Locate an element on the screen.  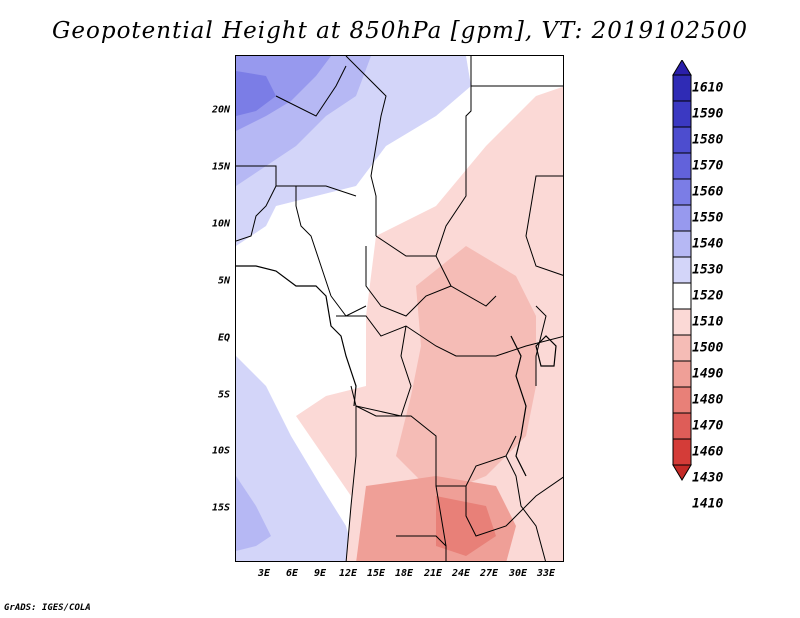
colorbar-label-1530: 1530 is located at coordinates (708, 270).